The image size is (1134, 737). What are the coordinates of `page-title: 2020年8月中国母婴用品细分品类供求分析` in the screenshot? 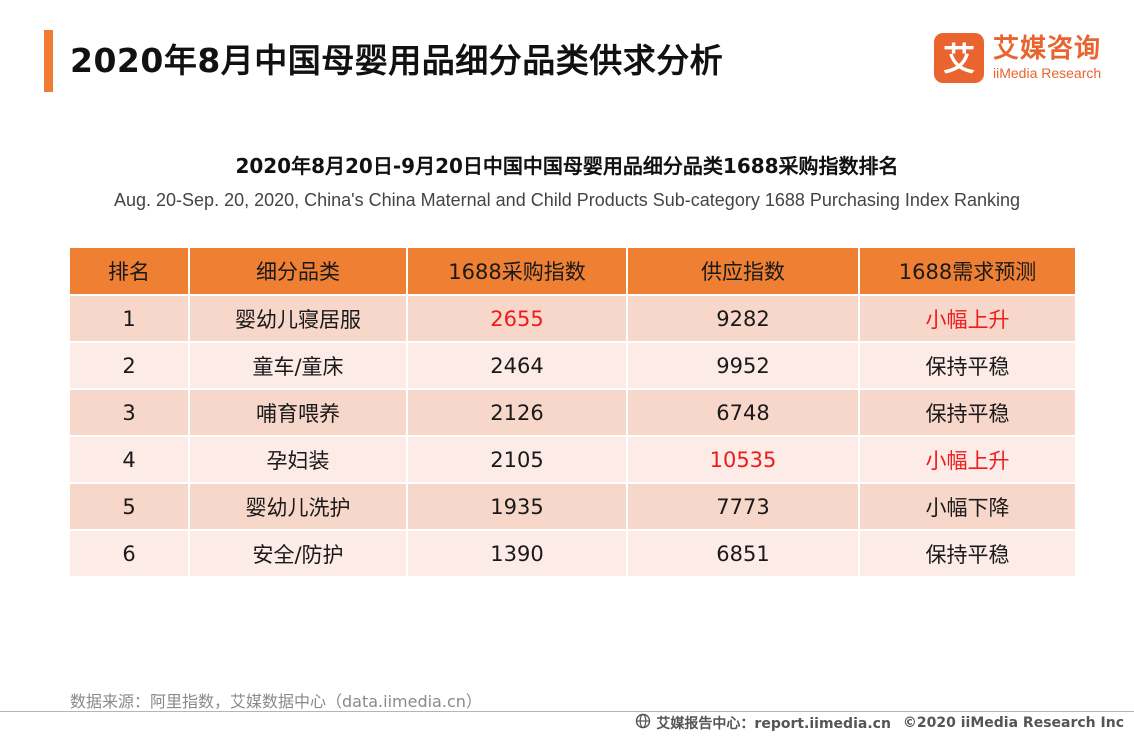 It's located at (397, 60).